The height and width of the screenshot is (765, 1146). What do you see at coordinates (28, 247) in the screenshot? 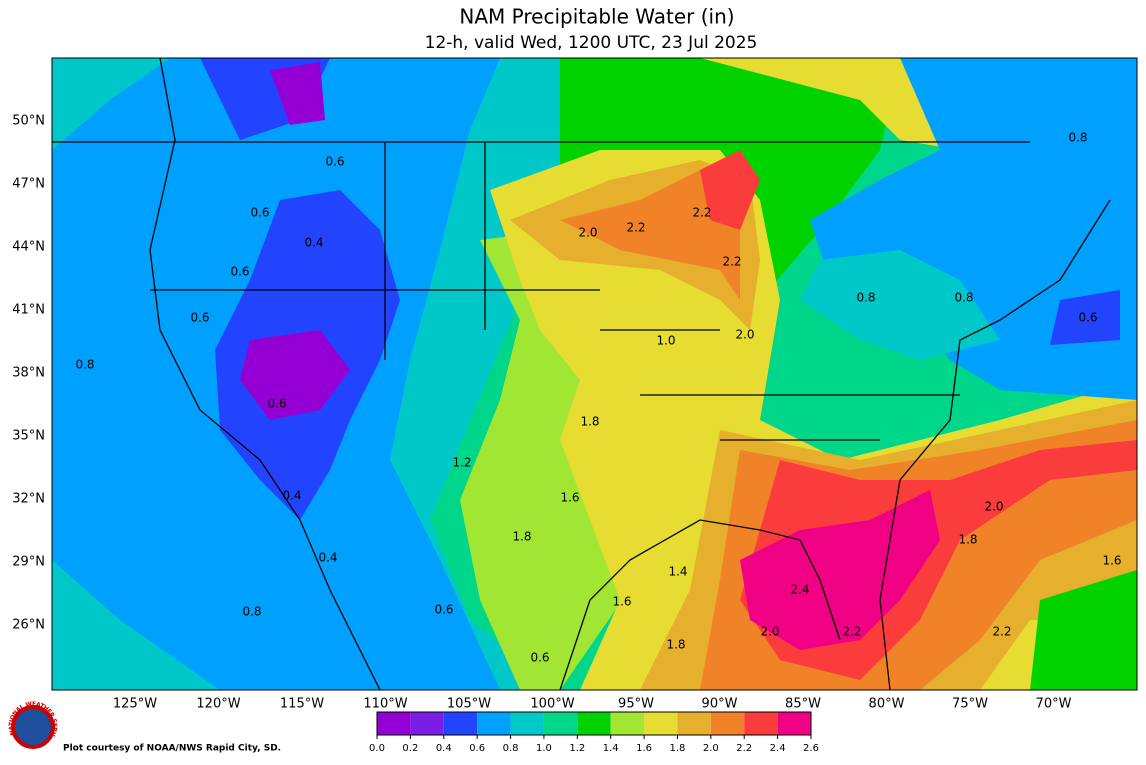
I see `latitude-label: 44°N` at bounding box center [28, 247].